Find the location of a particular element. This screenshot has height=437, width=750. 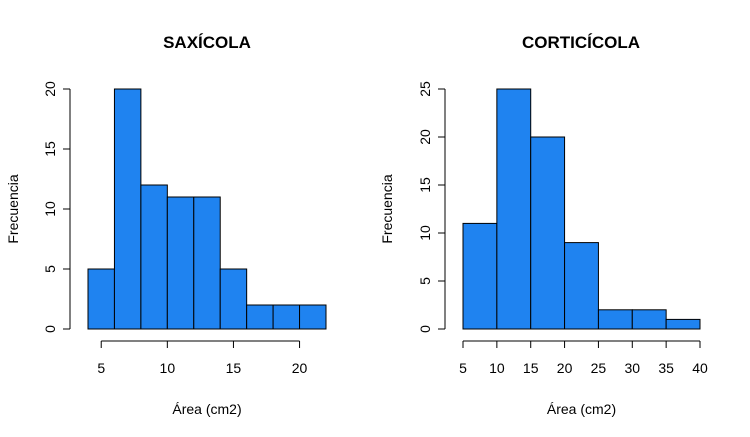

y-axis: 0 5 10 15 20 is located at coordinates (56, 207).